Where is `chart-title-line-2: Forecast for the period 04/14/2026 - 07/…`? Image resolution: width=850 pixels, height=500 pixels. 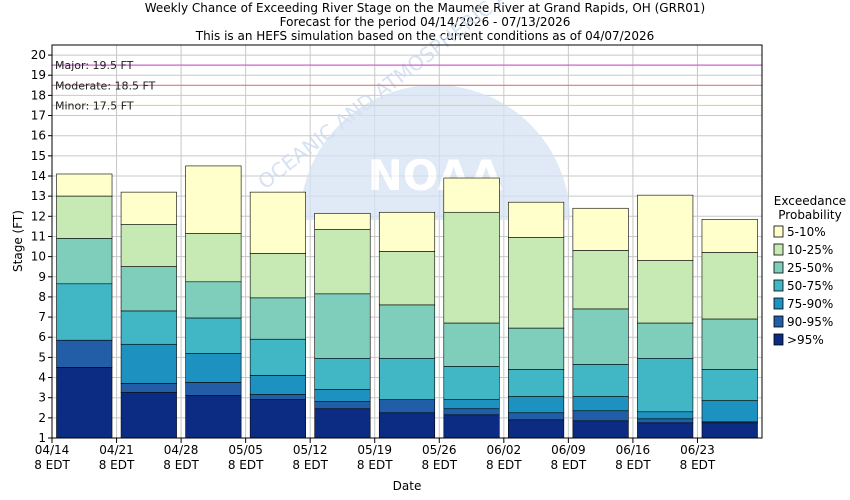
chart-title-line-2: Forecast for the period 04/14/2026 - 07/… is located at coordinates (425, 22).